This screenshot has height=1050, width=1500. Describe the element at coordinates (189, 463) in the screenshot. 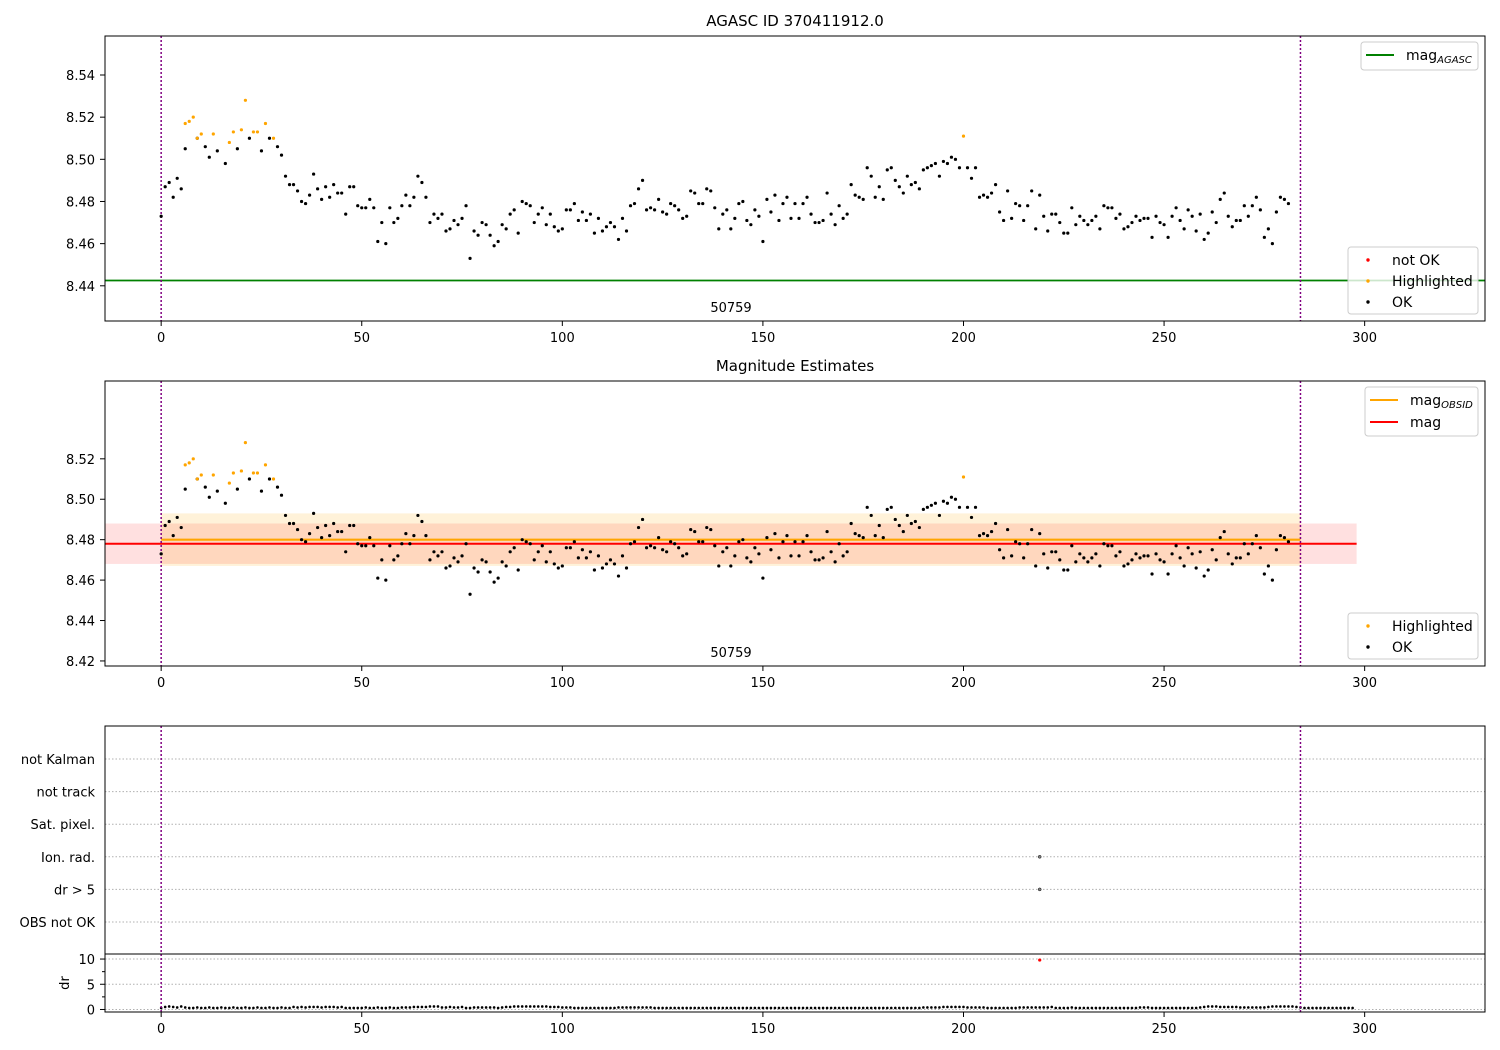

I see `magnitude-point-highlighted` at that location.